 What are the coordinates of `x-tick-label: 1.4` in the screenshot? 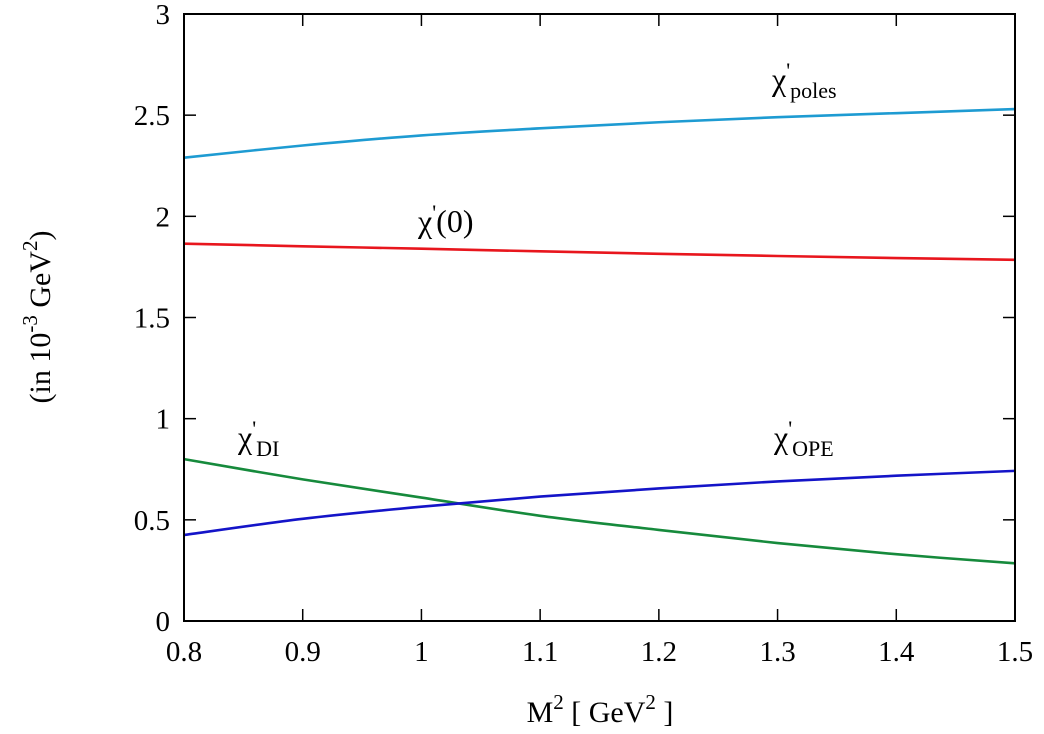 It's located at (896, 652).